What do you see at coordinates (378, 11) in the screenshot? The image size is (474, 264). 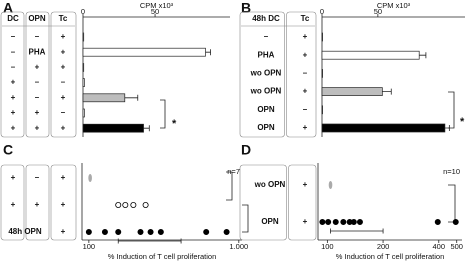 I see `x-tick-label: 50` at bounding box center [378, 11].